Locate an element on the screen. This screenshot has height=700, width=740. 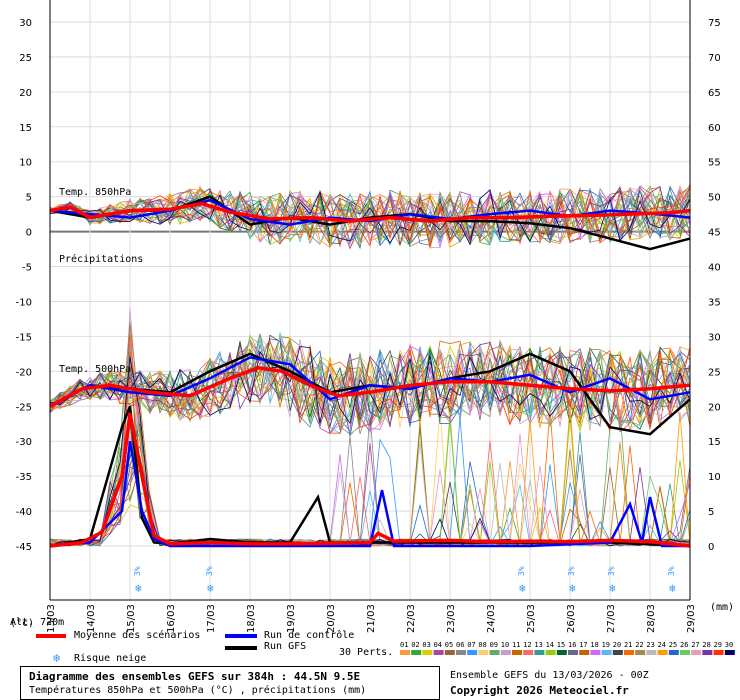
pert-legend-id: 05 is located at coordinates (449, 645).